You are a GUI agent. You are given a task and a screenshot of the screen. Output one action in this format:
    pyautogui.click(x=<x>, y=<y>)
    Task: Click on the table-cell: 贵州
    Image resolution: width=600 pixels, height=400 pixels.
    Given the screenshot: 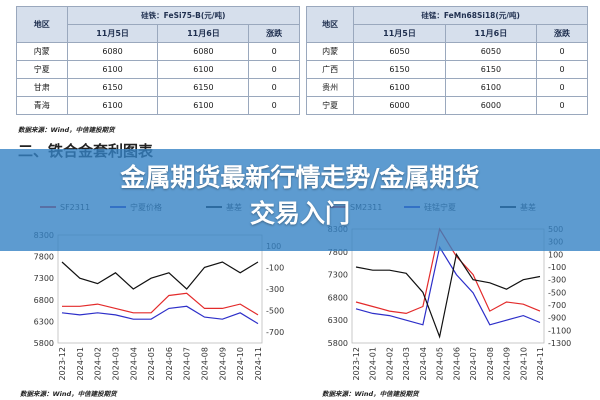 What is the action you would take?
    pyautogui.click(x=330, y=87)
    